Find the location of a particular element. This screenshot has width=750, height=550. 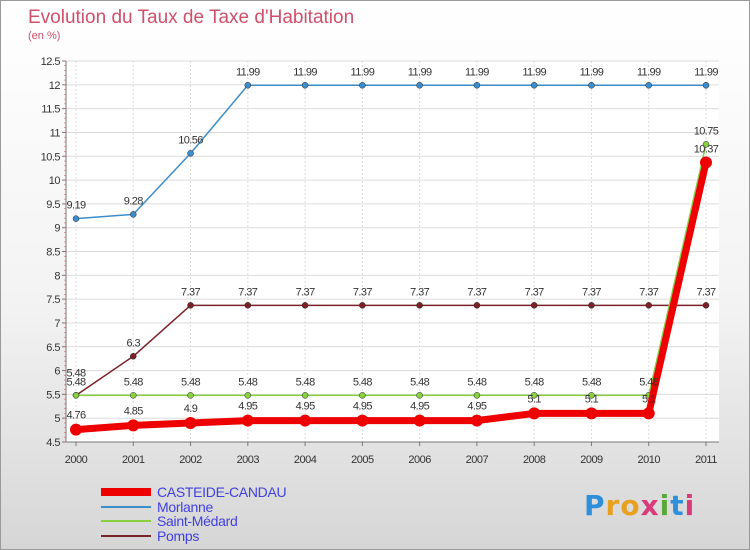

legend-label: Pomps is located at coordinates (178, 535).